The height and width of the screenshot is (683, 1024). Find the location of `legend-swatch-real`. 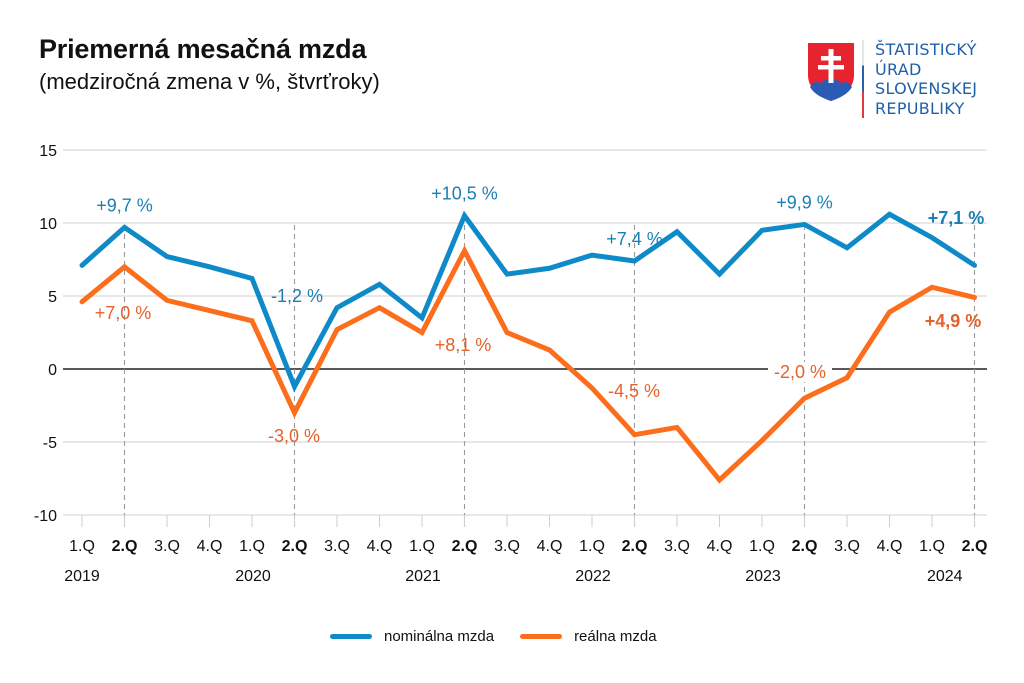

legend-swatch-real is located at coordinates (541, 636).